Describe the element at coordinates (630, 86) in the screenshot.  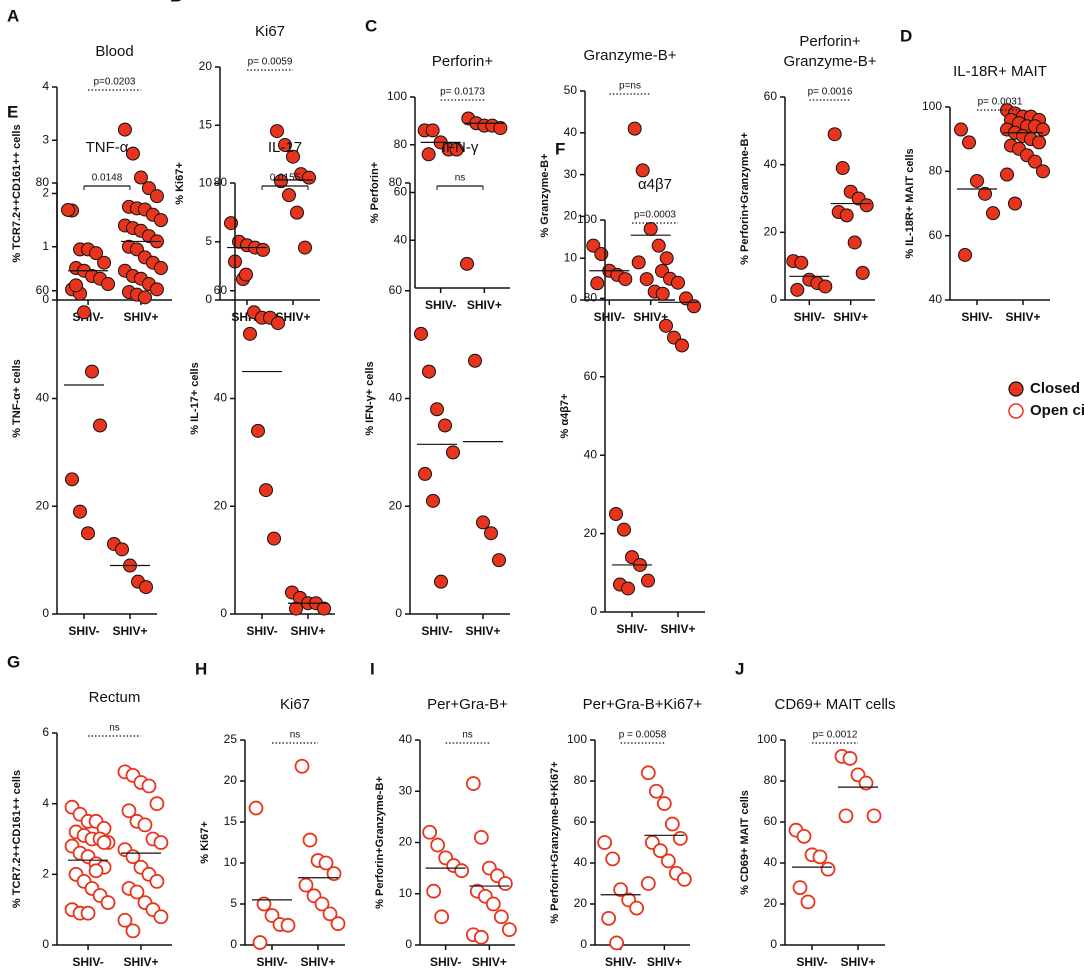
I see `annotation: p=ns` at that location.